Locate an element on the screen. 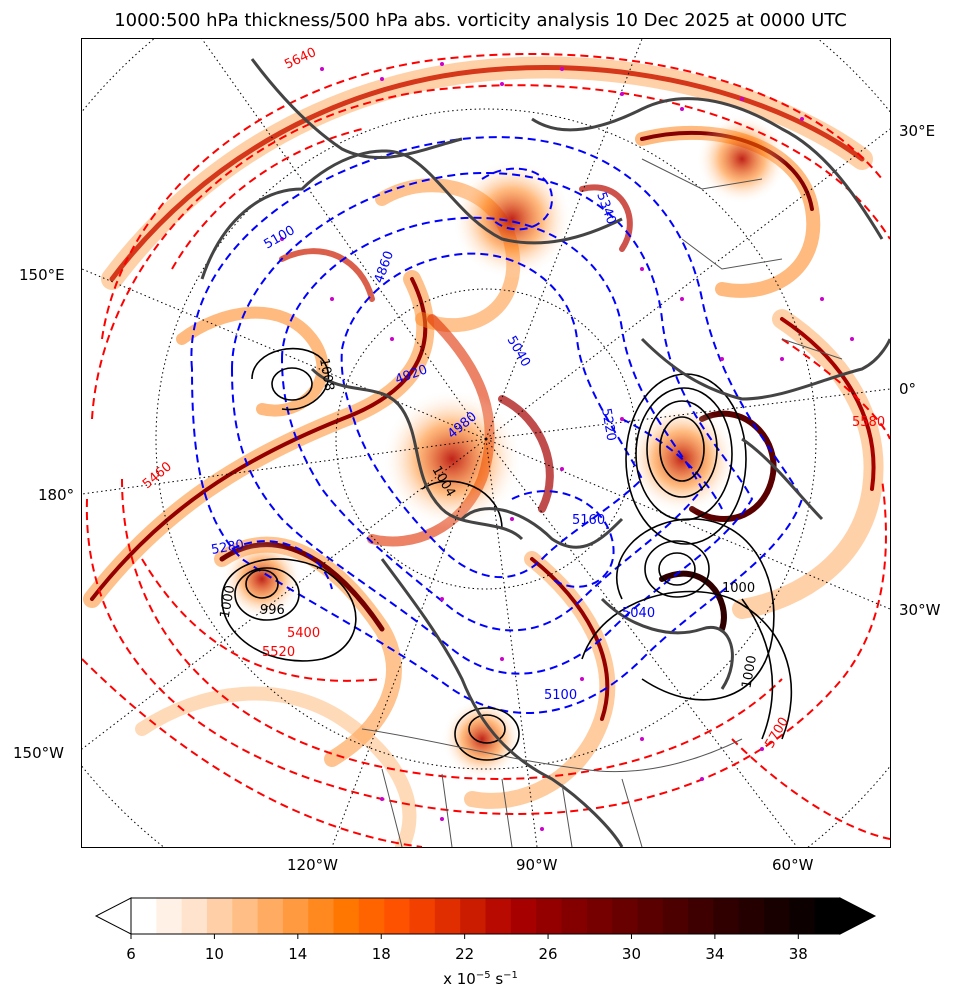 The image size is (961, 1005). lon-label-150w: 150°W is located at coordinates (38, 753).